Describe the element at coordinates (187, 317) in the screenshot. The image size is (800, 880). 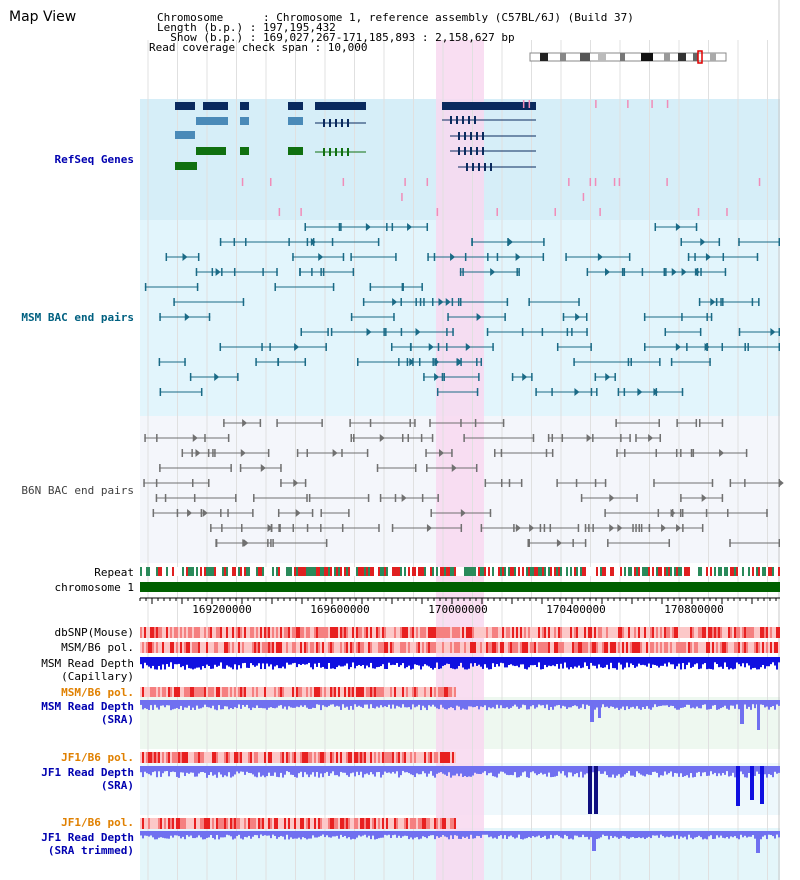
I see `msm-bac-pair-arrow` at that location.